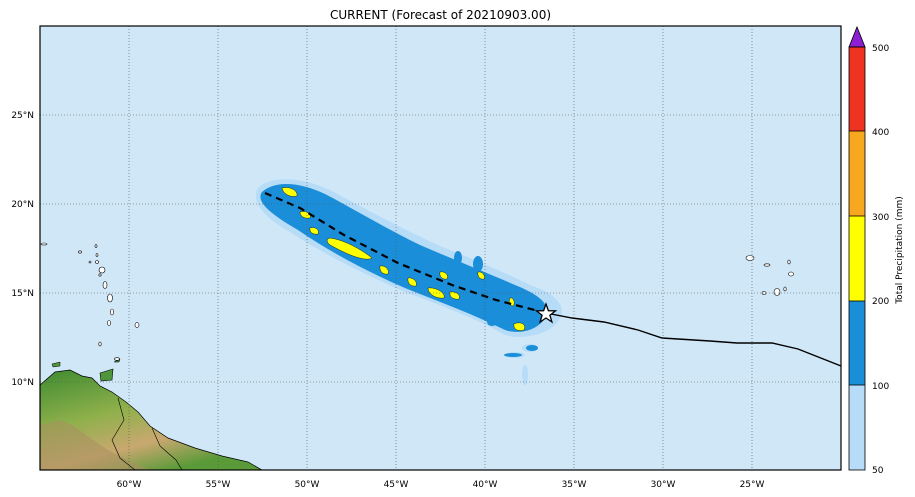  Describe the element at coordinates (878, 471) in the screenshot. I see `colorbar-tick-label: 50` at that location.